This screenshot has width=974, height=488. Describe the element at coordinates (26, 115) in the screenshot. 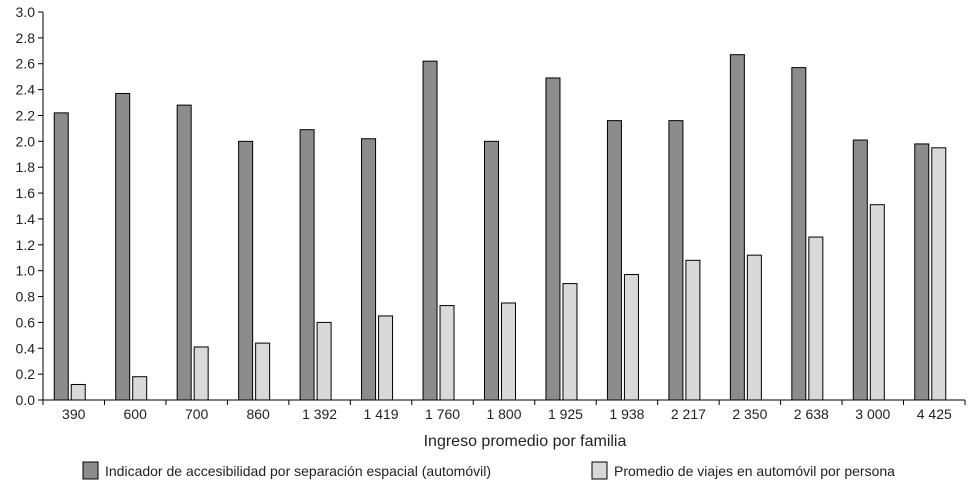

I see `y-tick-label: 2.2` at that location.